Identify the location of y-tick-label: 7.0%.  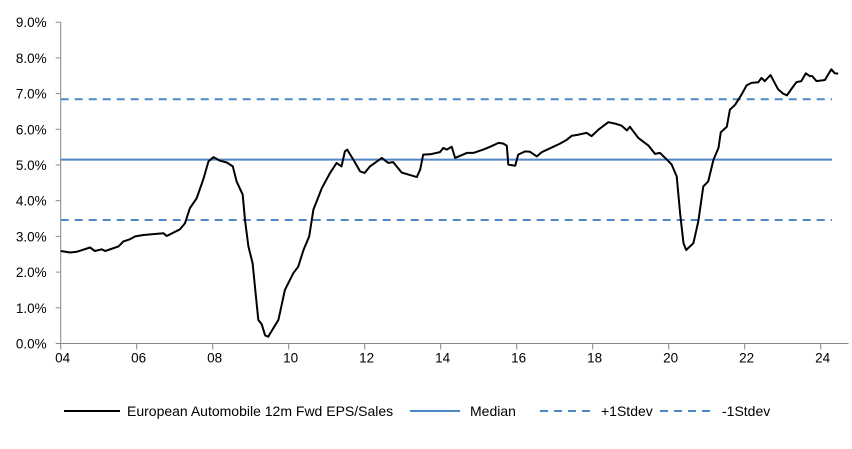
(31, 94).